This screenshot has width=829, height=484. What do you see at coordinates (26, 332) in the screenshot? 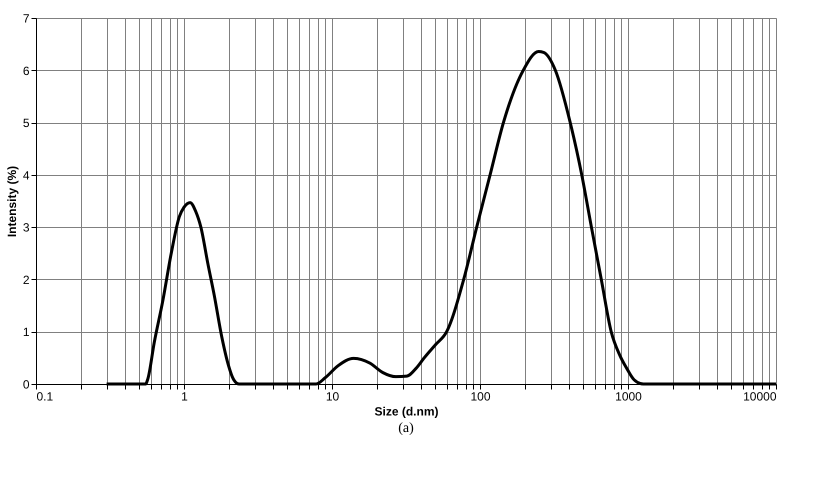
I see `y-tick-label: 1` at bounding box center [26, 332].